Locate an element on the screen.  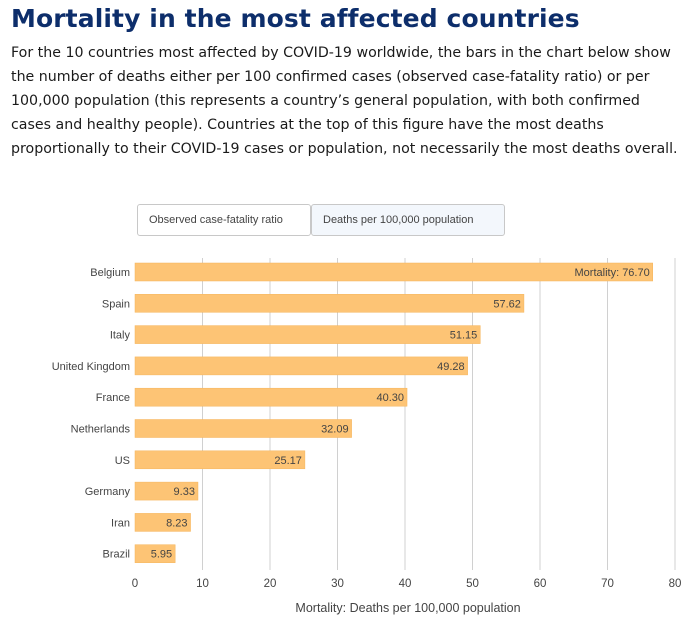
value-label: 57.62 is located at coordinates (507, 304).